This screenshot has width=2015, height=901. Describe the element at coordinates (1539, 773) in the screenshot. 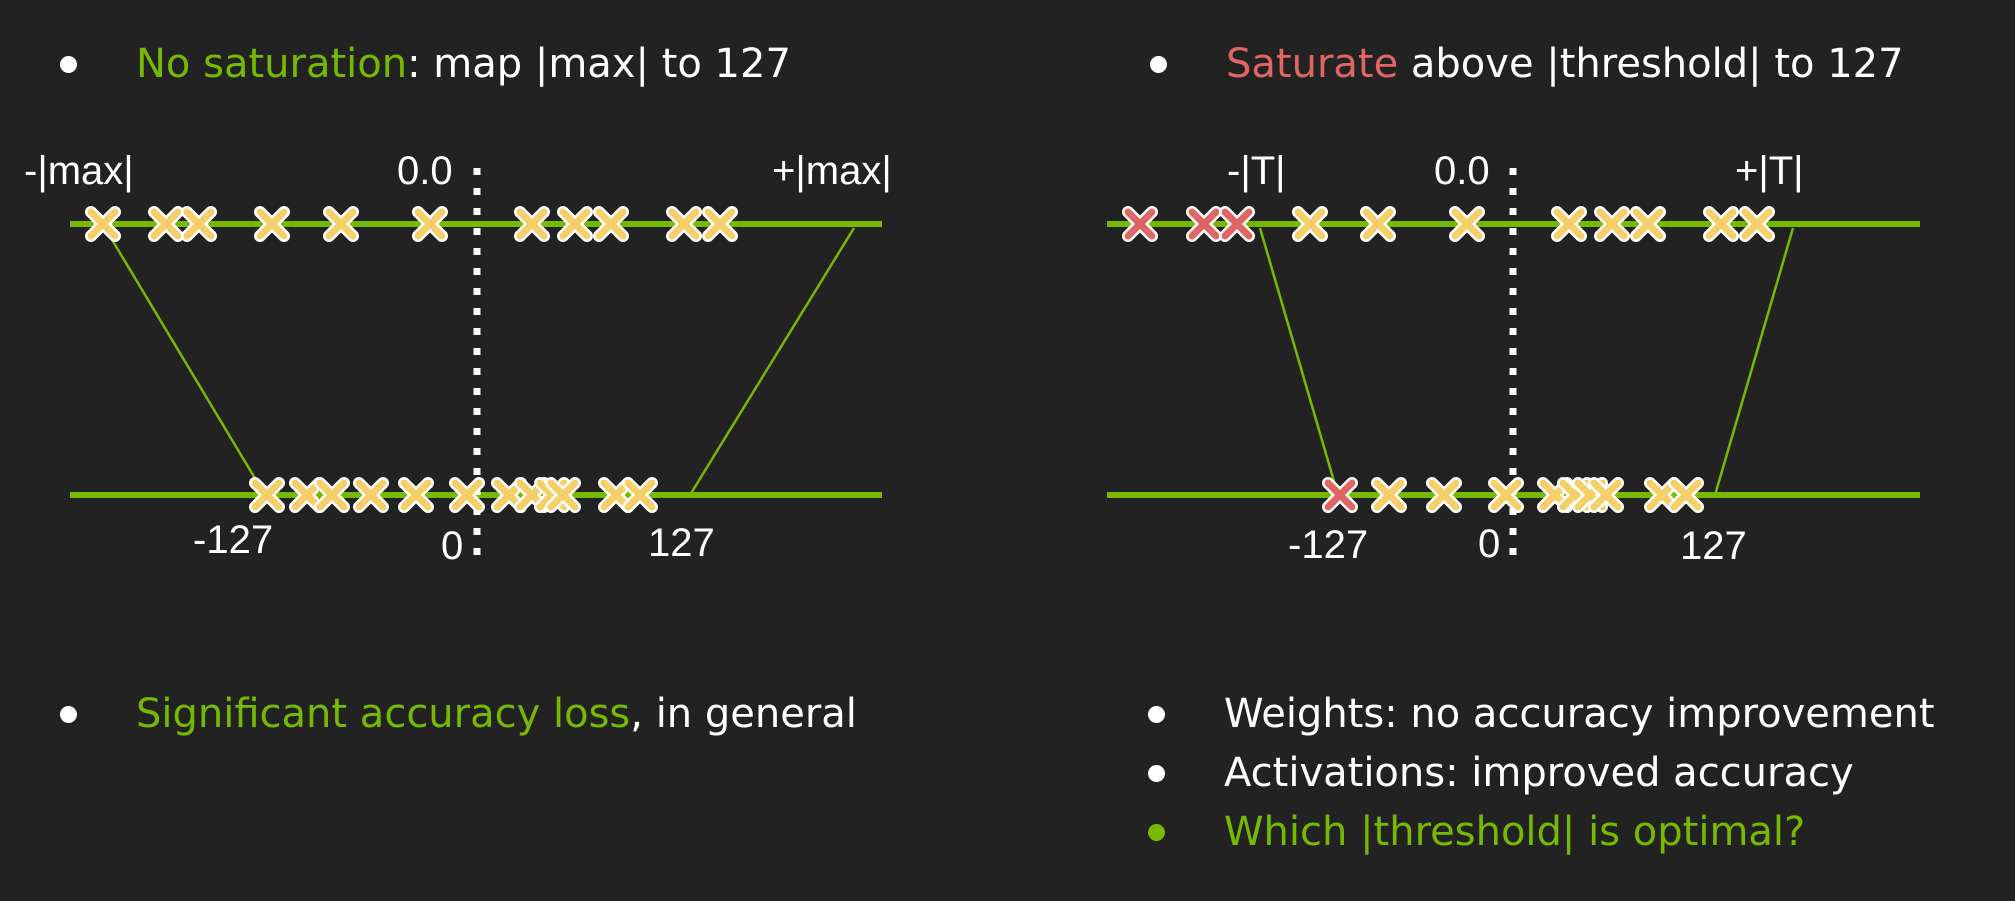

I see `right-conclusion-text: Activations: improved accuracy` at that location.